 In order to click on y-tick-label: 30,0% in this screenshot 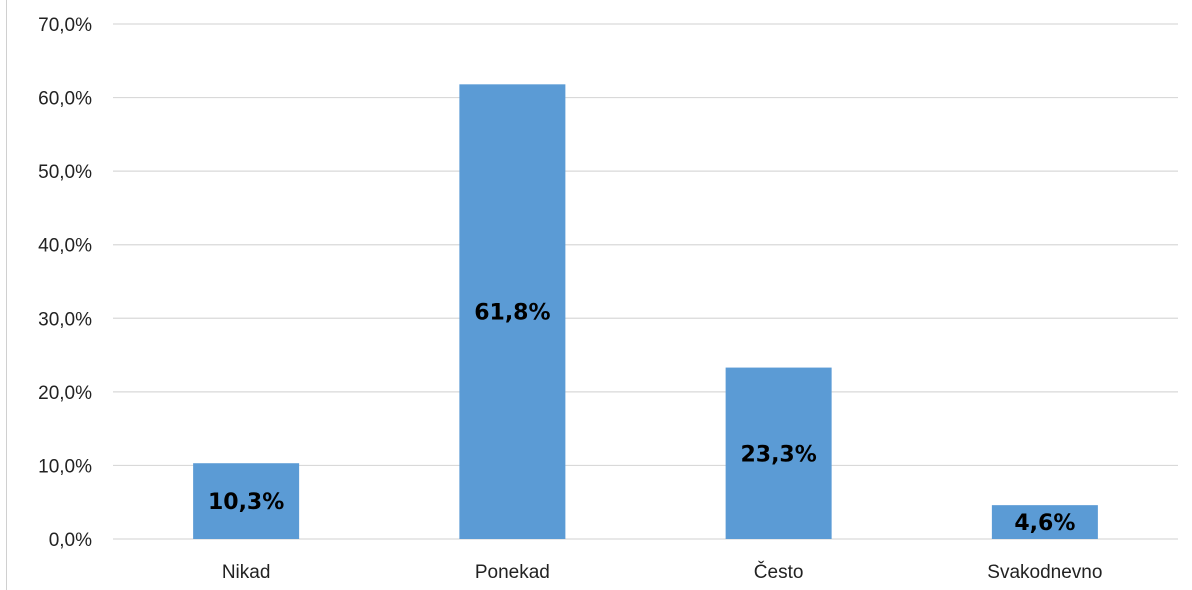, I will do `click(65, 319)`.